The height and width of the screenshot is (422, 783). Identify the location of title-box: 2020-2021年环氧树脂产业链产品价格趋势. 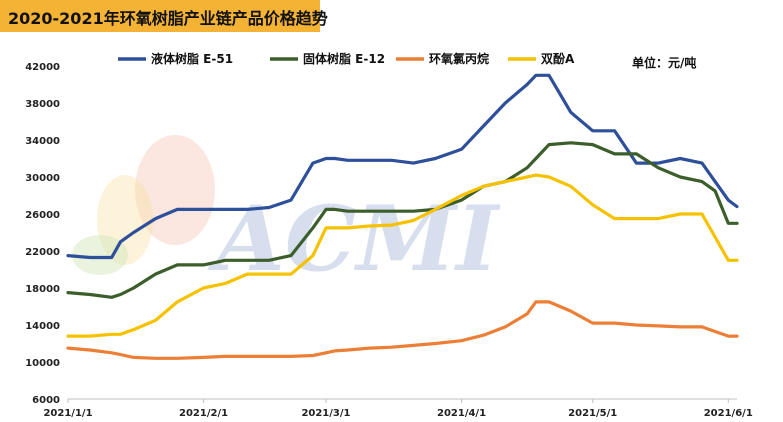
(164, 16).